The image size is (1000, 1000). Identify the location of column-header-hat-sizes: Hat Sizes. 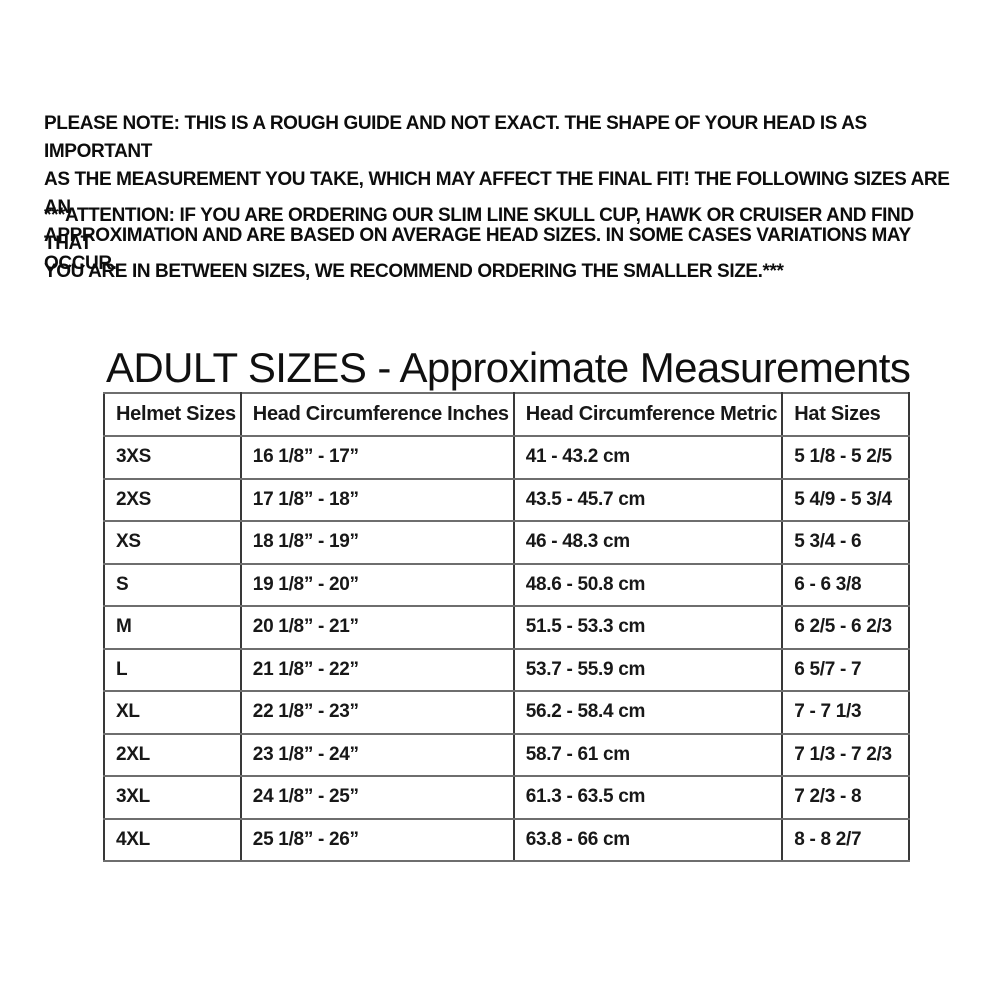
(846, 414).